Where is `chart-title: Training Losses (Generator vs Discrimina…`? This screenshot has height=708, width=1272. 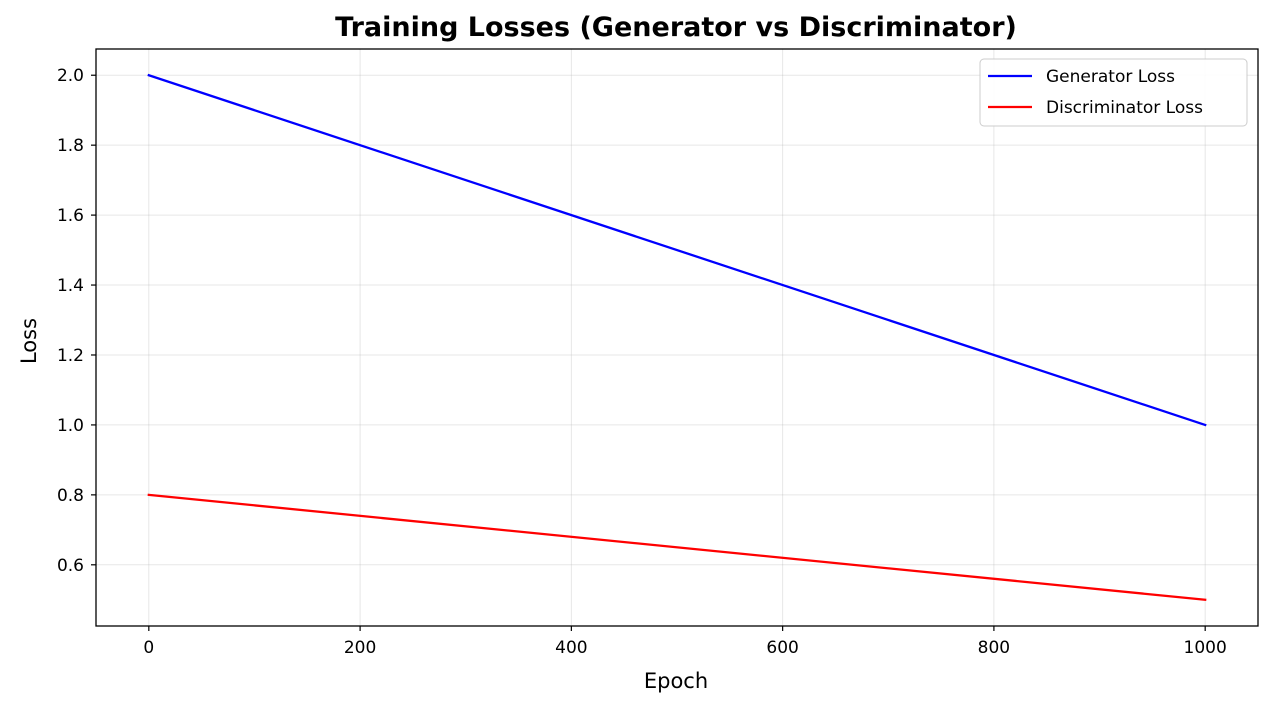 chart-title: Training Losses (Generator vs Discrimina… is located at coordinates (676, 27).